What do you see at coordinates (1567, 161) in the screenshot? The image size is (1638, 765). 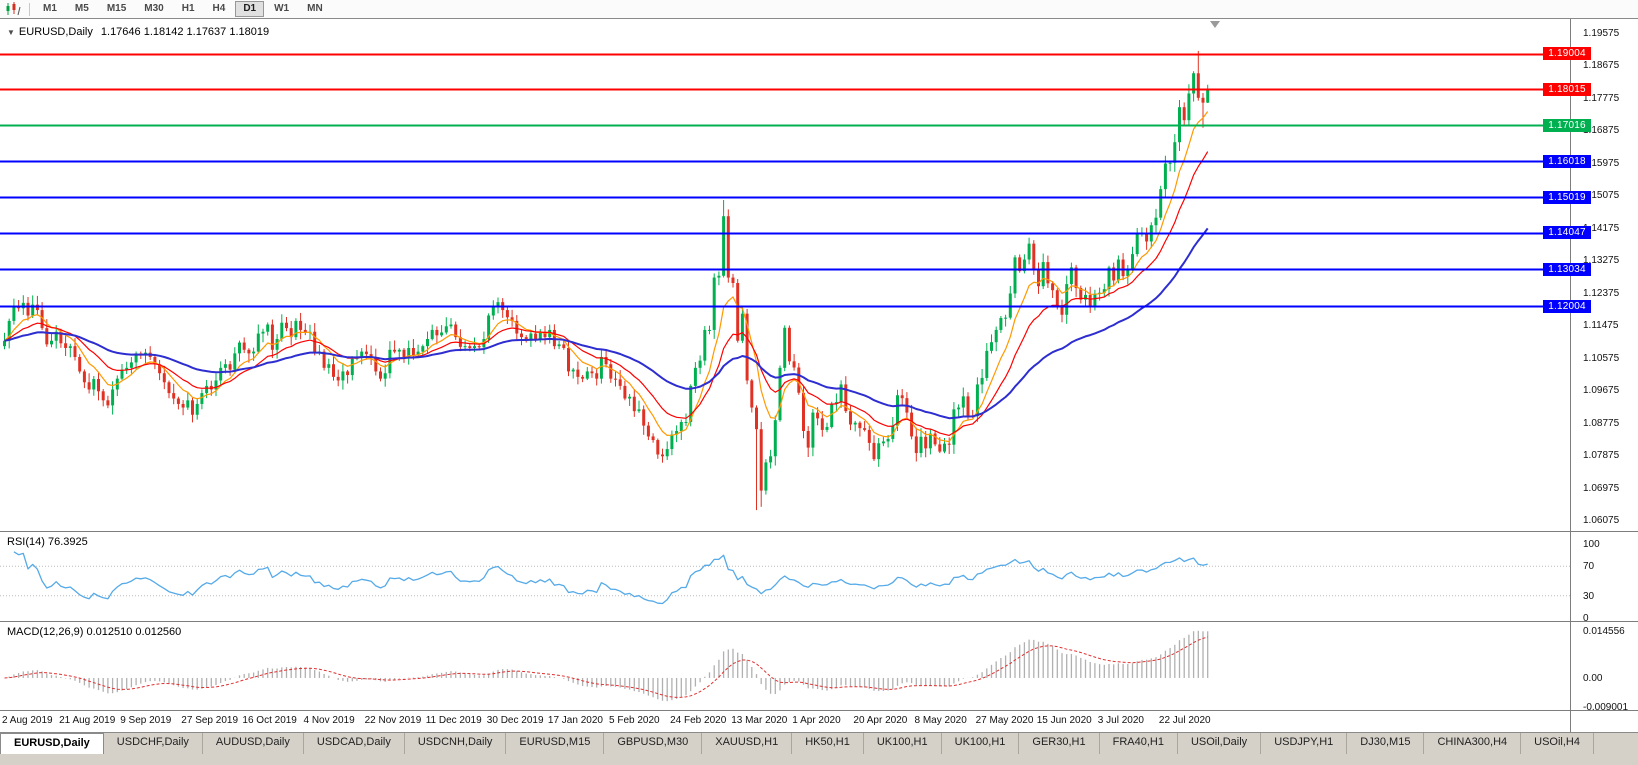 I see `level-price-box: 1.16018` at bounding box center [1567, 161].